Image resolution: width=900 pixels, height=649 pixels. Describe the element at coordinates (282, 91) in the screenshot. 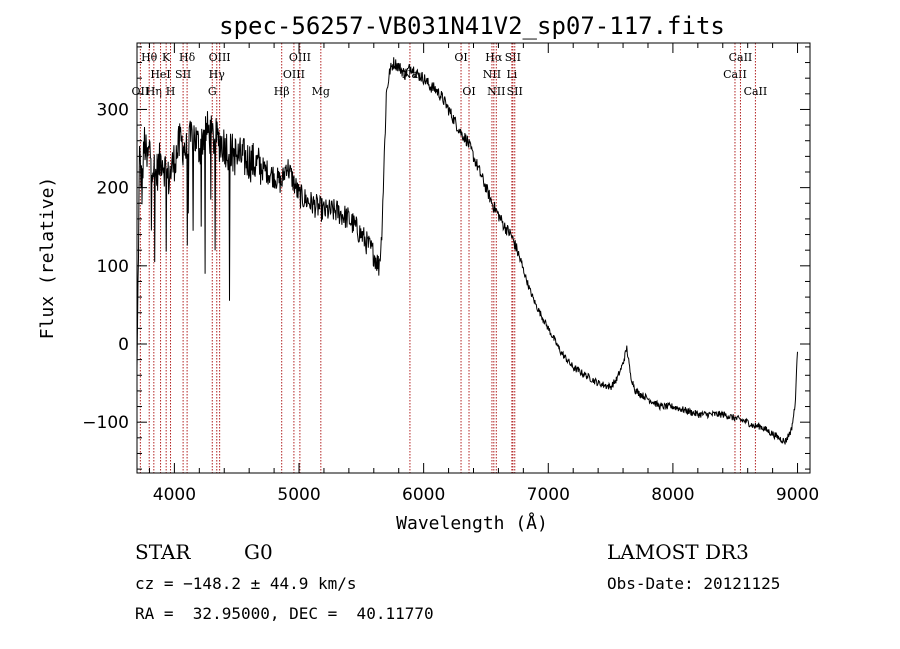

I see `line-marker-label-11: Hβ` at that location.